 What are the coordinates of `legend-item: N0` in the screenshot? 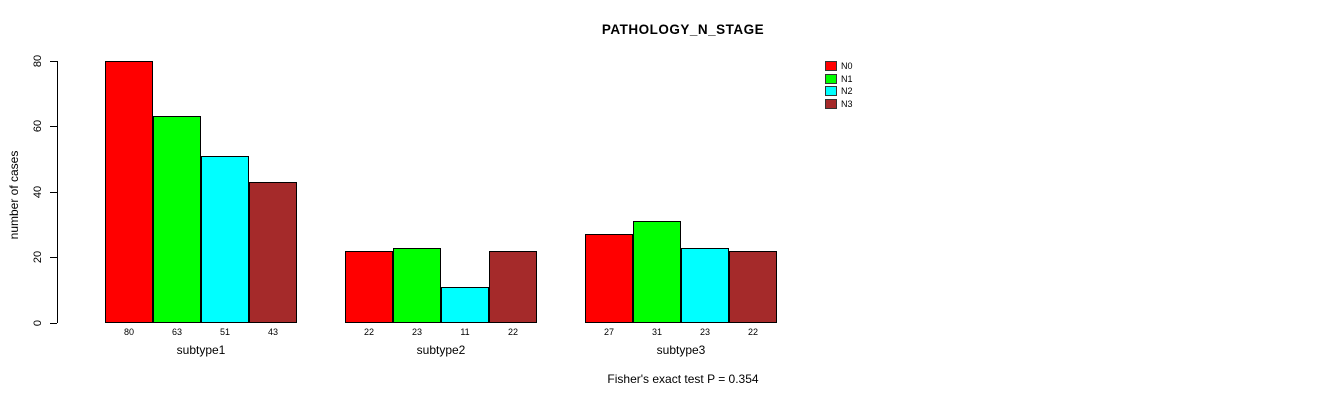 It's located at (855, 66).